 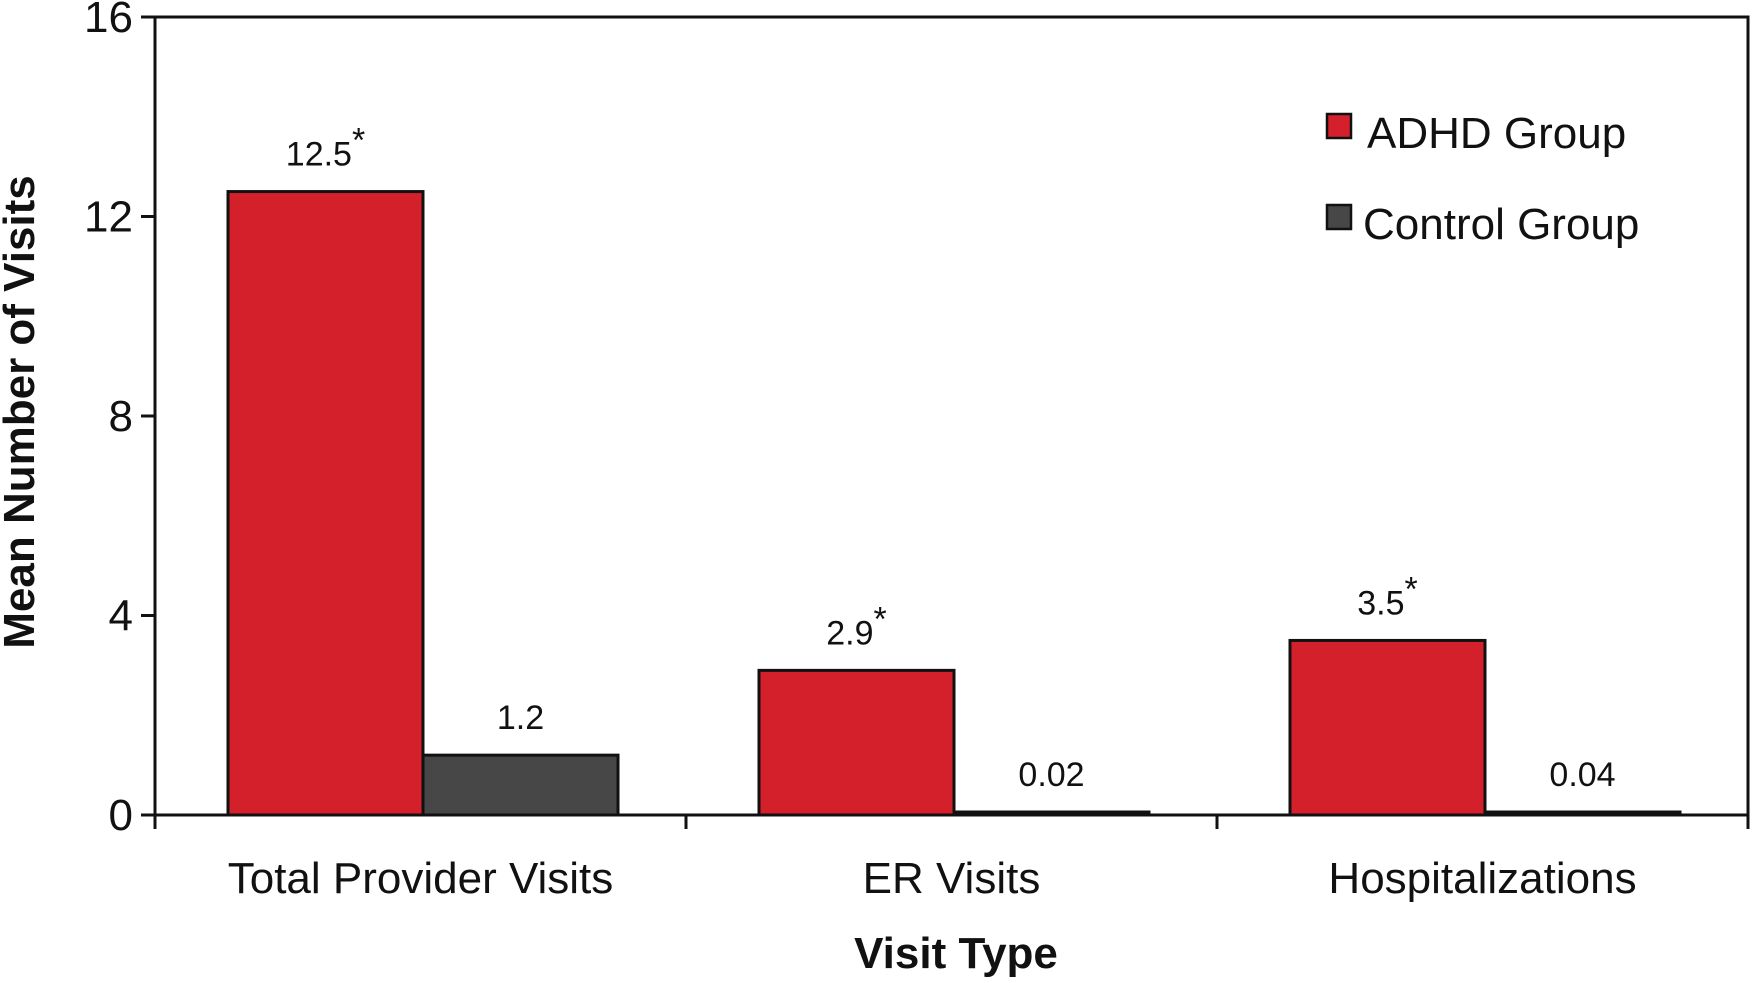 I want to click on data-label-control-2: 0.02, so click(x=1051, y=775).